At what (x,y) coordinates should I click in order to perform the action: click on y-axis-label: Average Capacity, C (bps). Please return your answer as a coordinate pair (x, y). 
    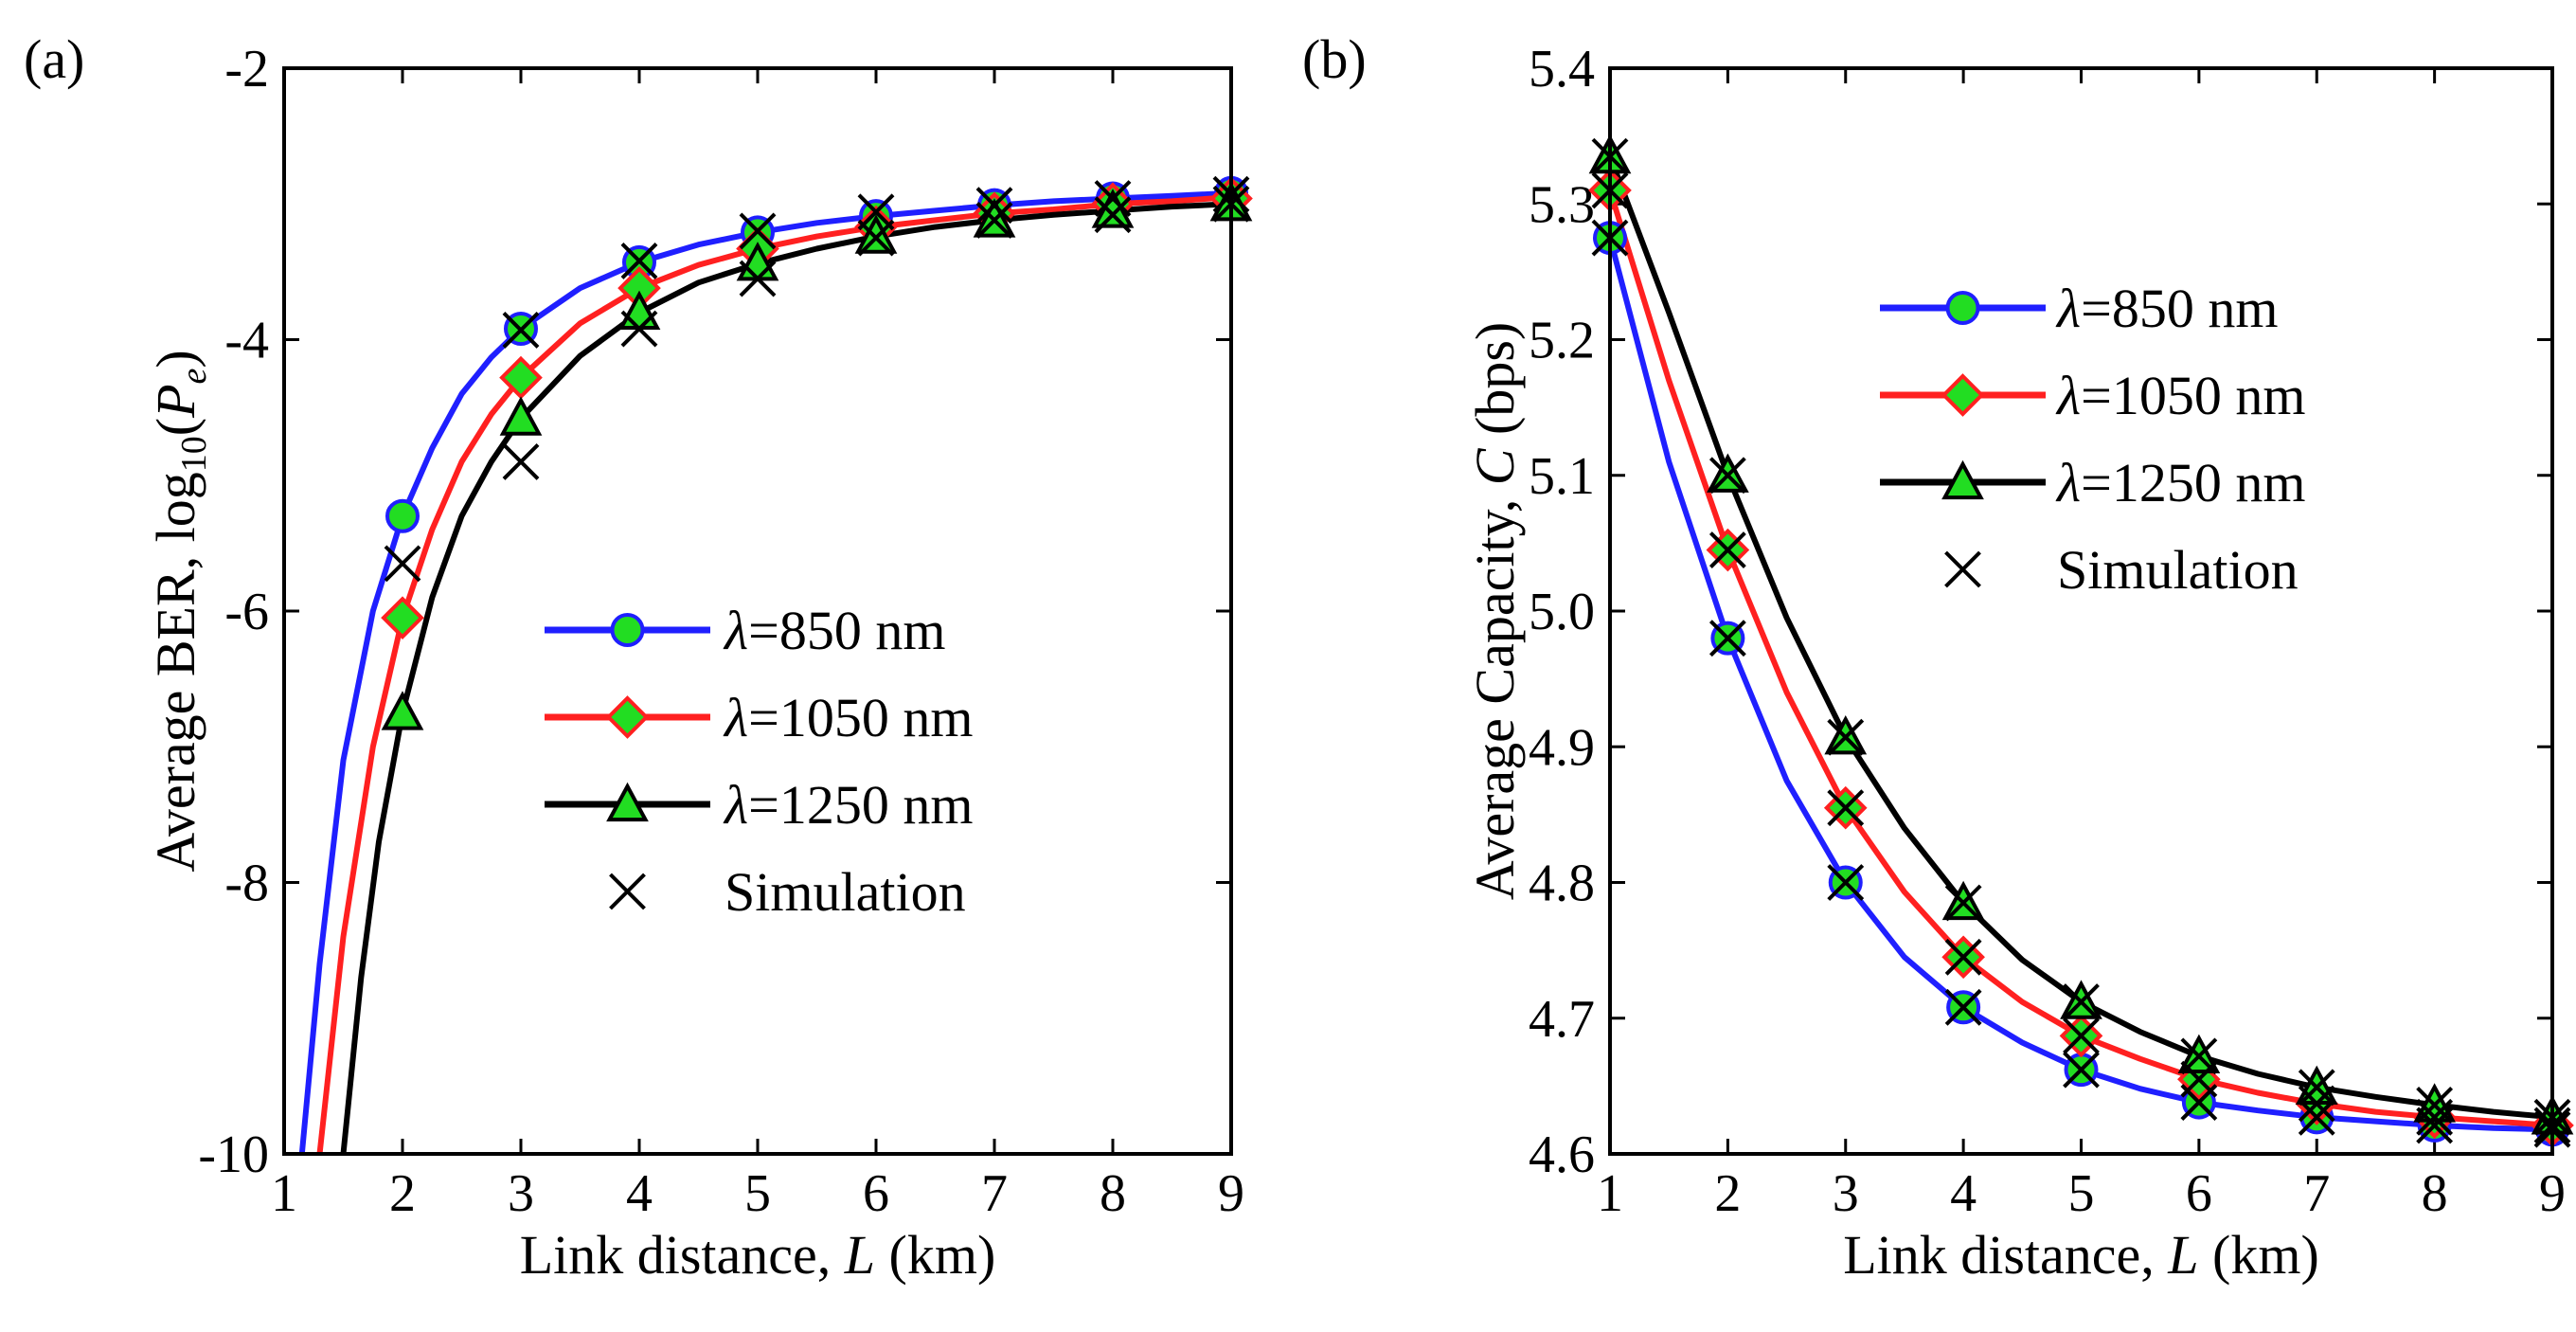
    Looking at the image, I should click on (1495, 611).